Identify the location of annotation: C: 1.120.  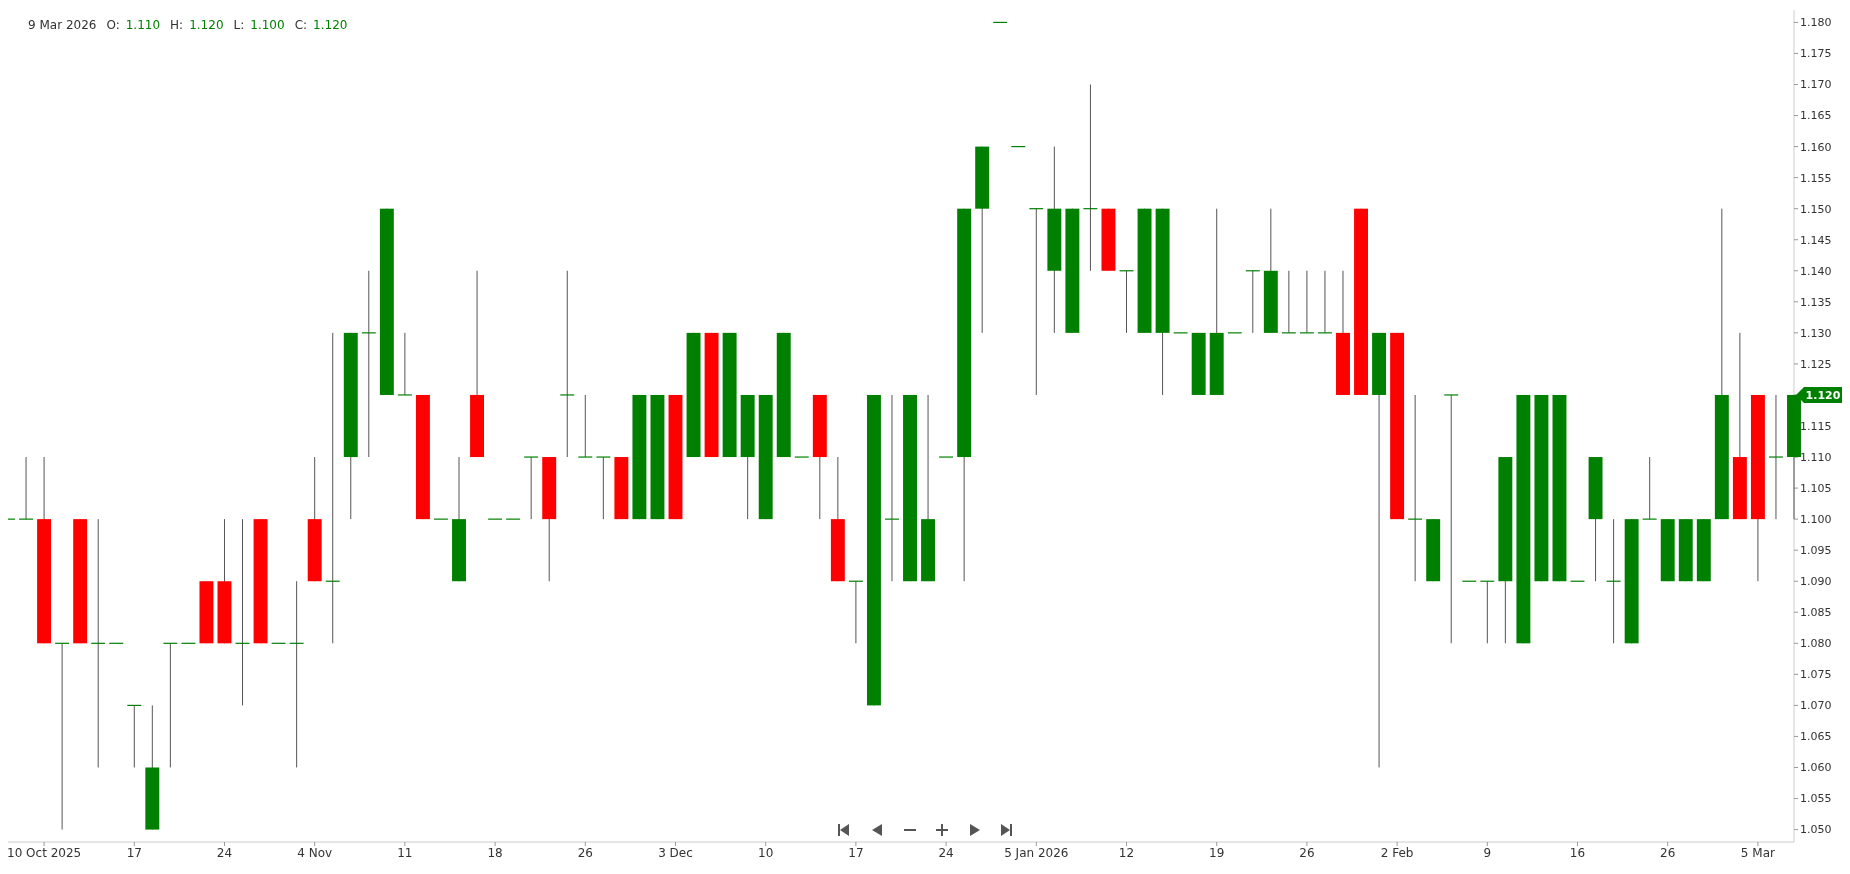
(321, 25).